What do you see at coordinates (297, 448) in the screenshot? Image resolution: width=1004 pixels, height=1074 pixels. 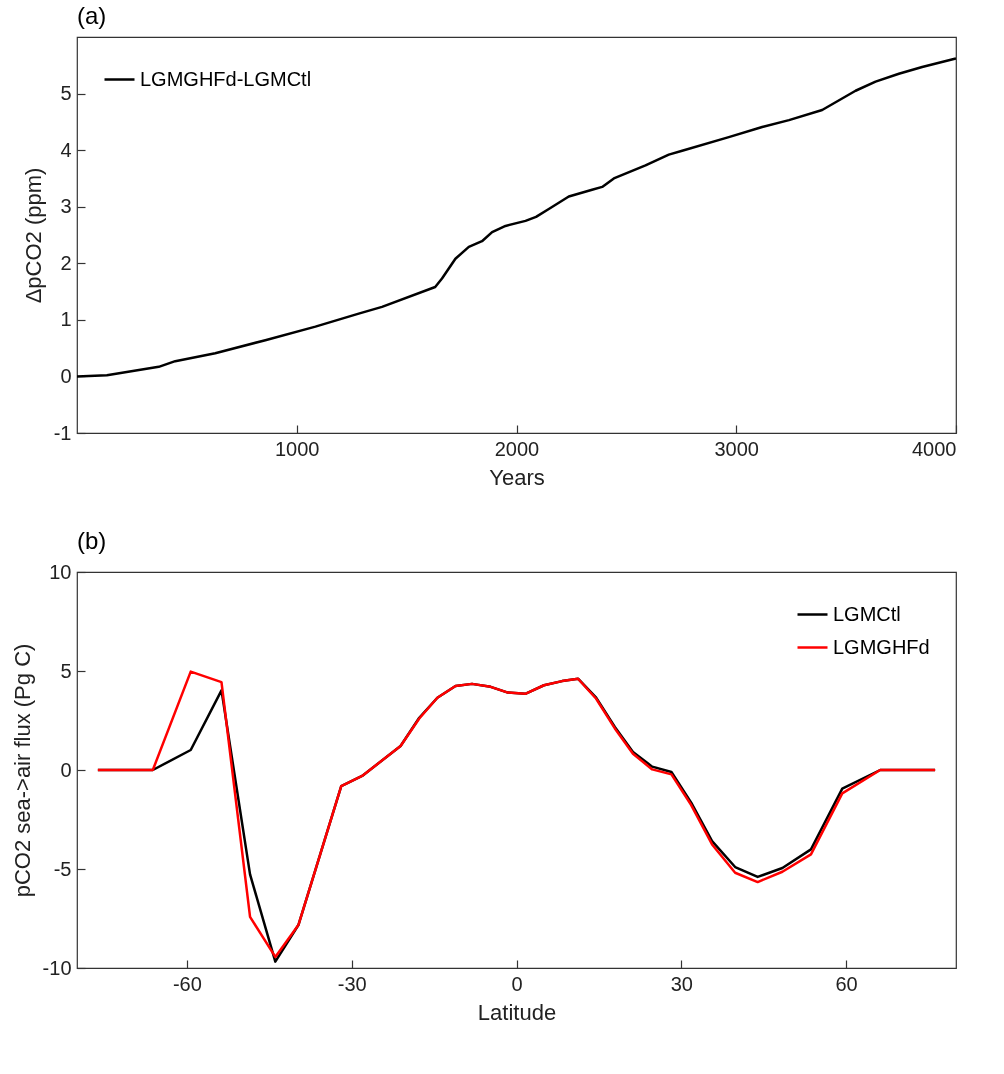 I see `x-tick-label: 1000` at bounding box center [297, 448].